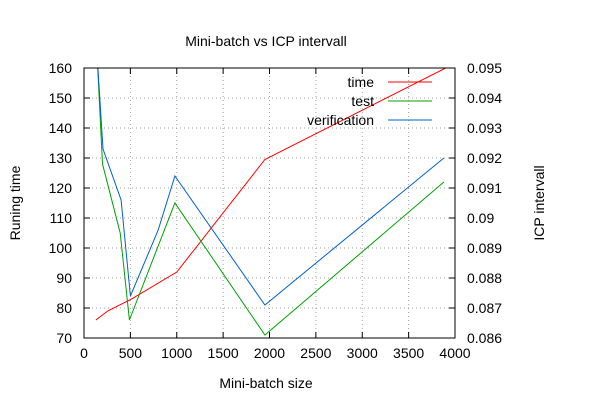 The height and width of the screenshot is (400, 600). I want to click on y2-tick-label: 0.095, so click(484, 68).